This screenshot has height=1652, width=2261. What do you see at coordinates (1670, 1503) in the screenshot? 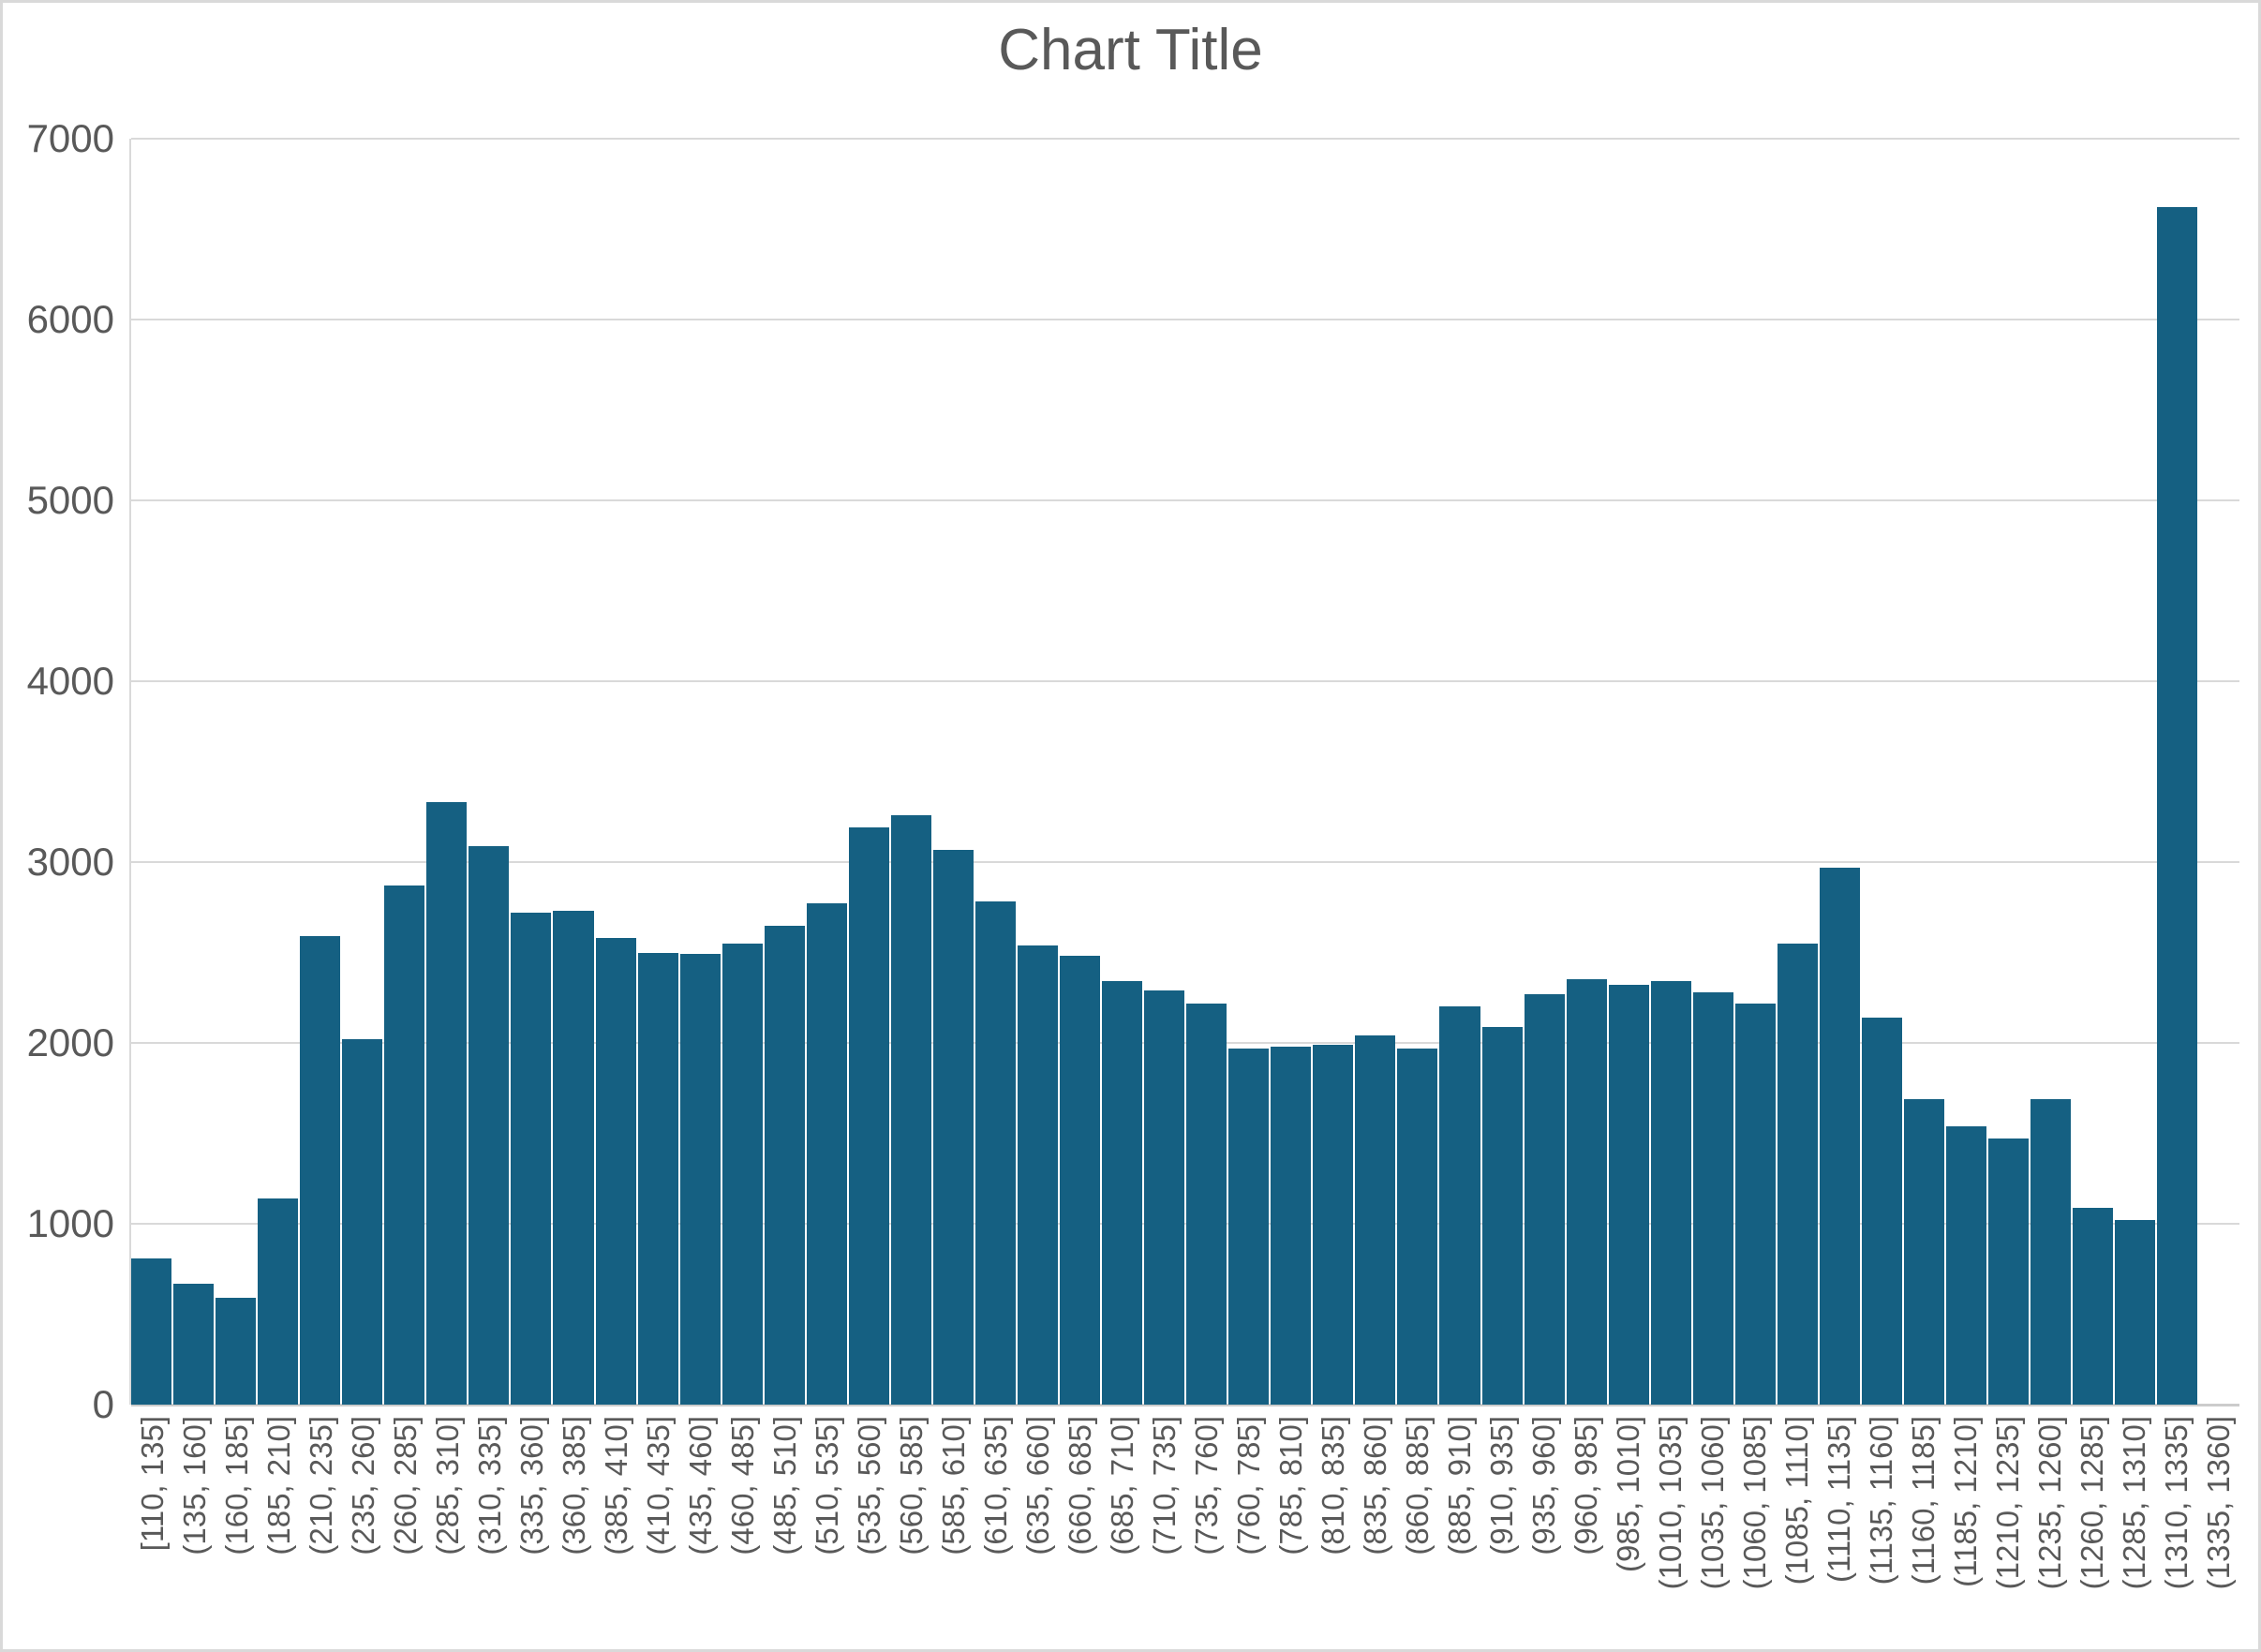
I see `x-tick-label: (1010, 1035]` at bounding box center [1670, 1503].